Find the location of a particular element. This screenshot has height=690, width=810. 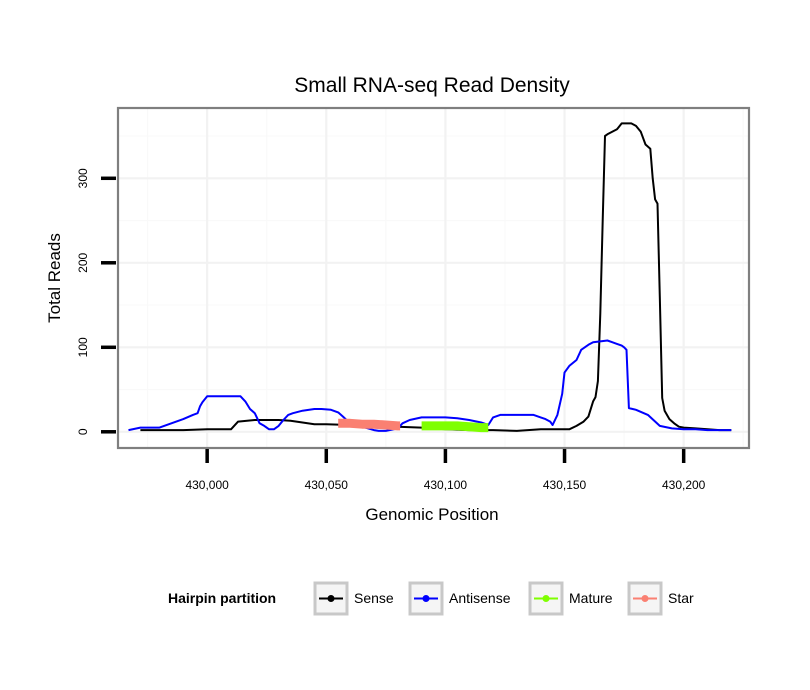

legend-label-star: Star is located at coordinates (681, 598).